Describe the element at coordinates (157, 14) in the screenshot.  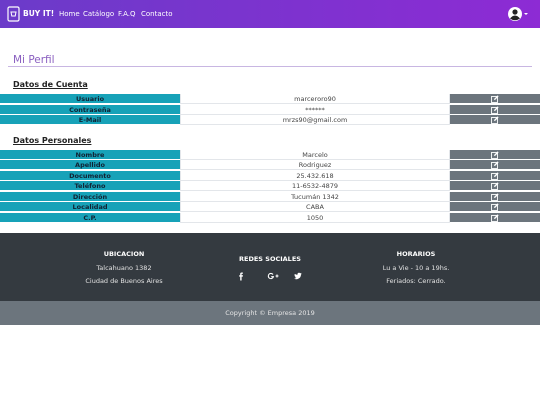
I see `nav-link: Contacto` at that location.